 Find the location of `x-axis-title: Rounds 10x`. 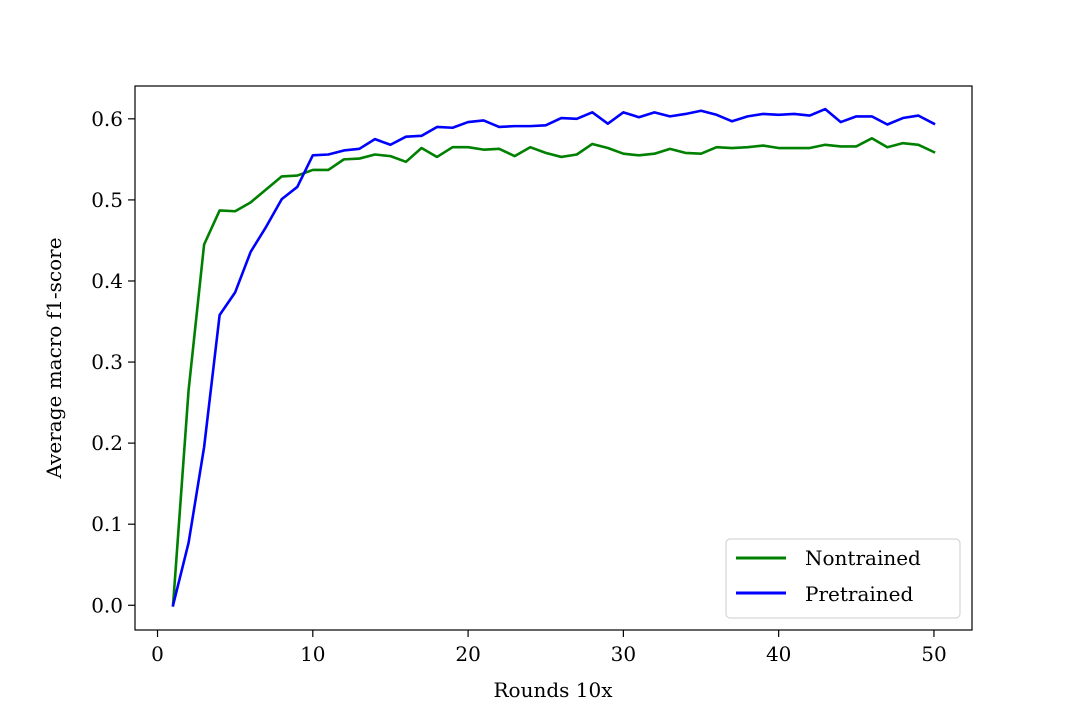

x-axis-title: Rounds 10x is located at coordinates (553, 690).